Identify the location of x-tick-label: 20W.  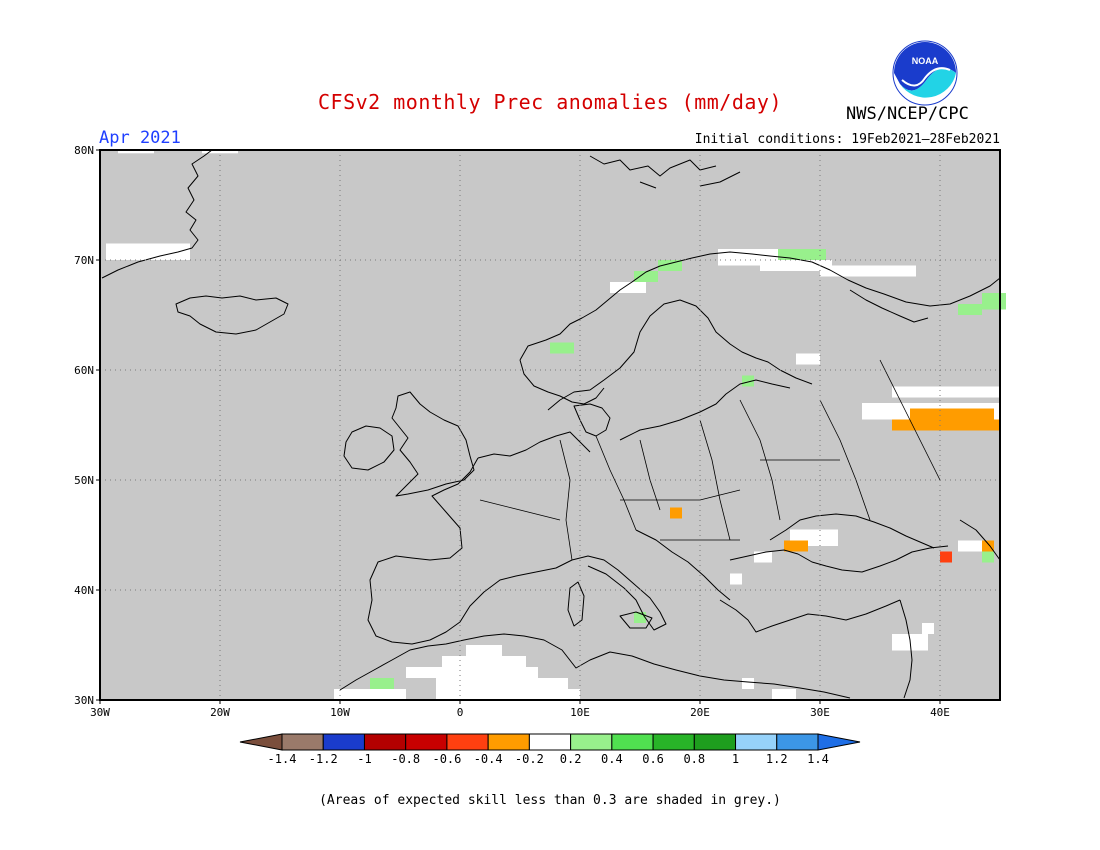
(220, 712).